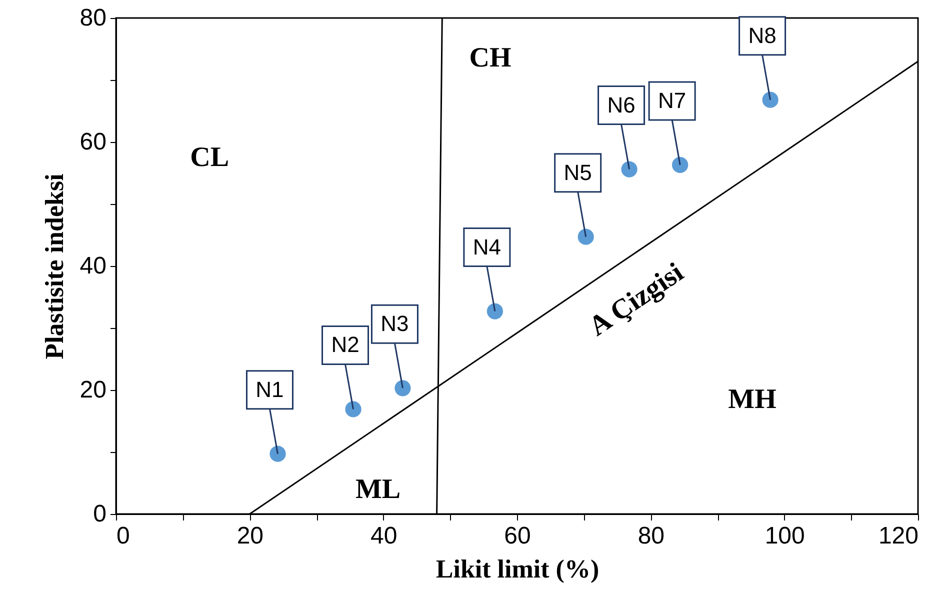  I want to click on annotation: ML, so click(378, 489).